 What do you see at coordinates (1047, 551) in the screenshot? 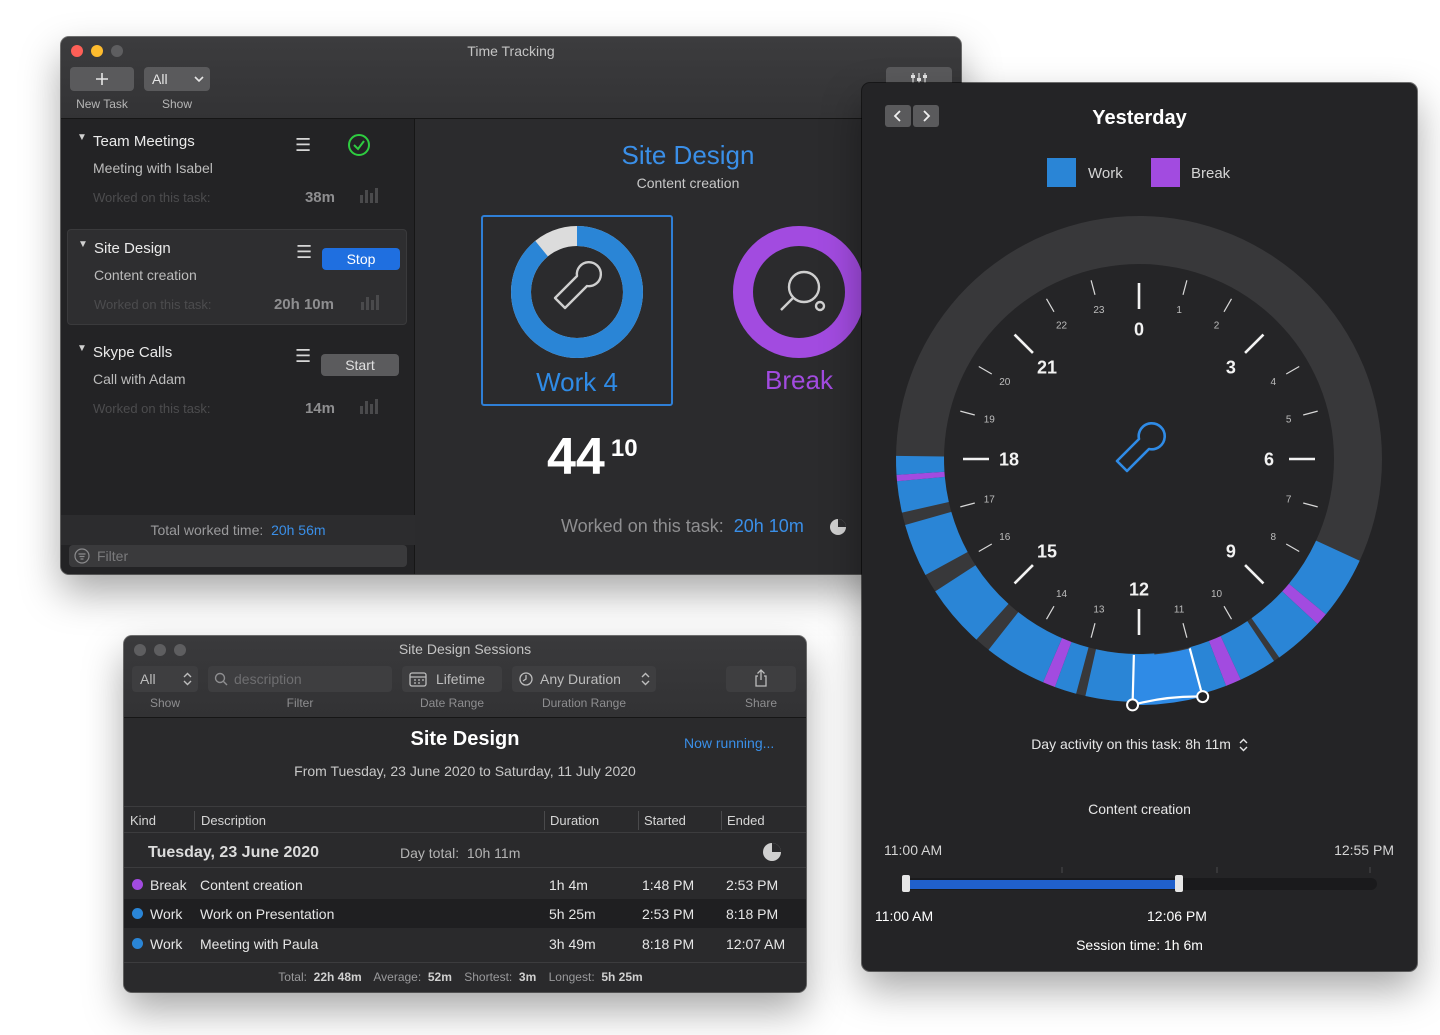
I see `dial-hour-label: 15` at bounding box center [1047, 551].